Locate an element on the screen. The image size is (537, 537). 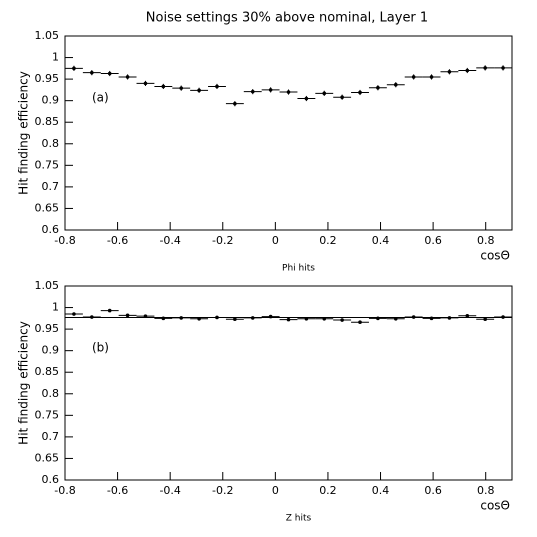
annotation: (a) is located at coordinates (100, 98).